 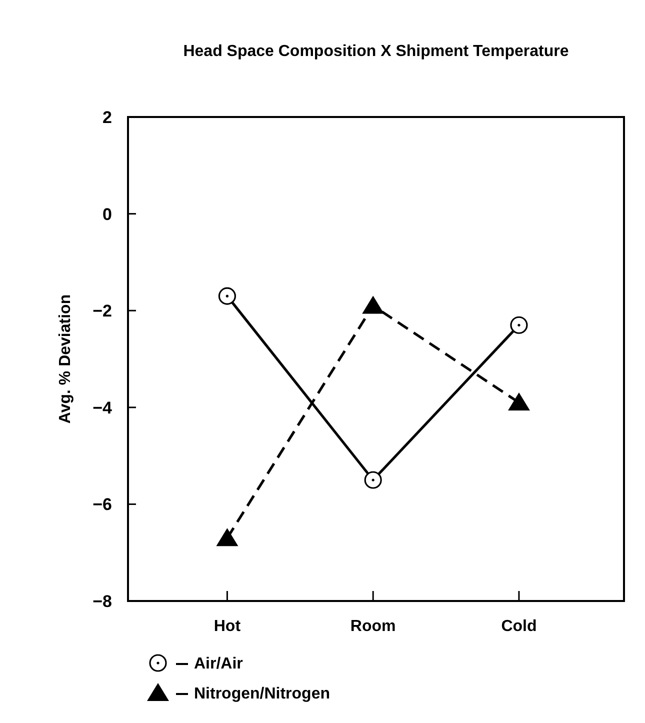 What do you see at coordinates (65, 359) in the screenshot?
I see `y-axis-title: Avg. % Deviation` at bounding box center [65, 359].